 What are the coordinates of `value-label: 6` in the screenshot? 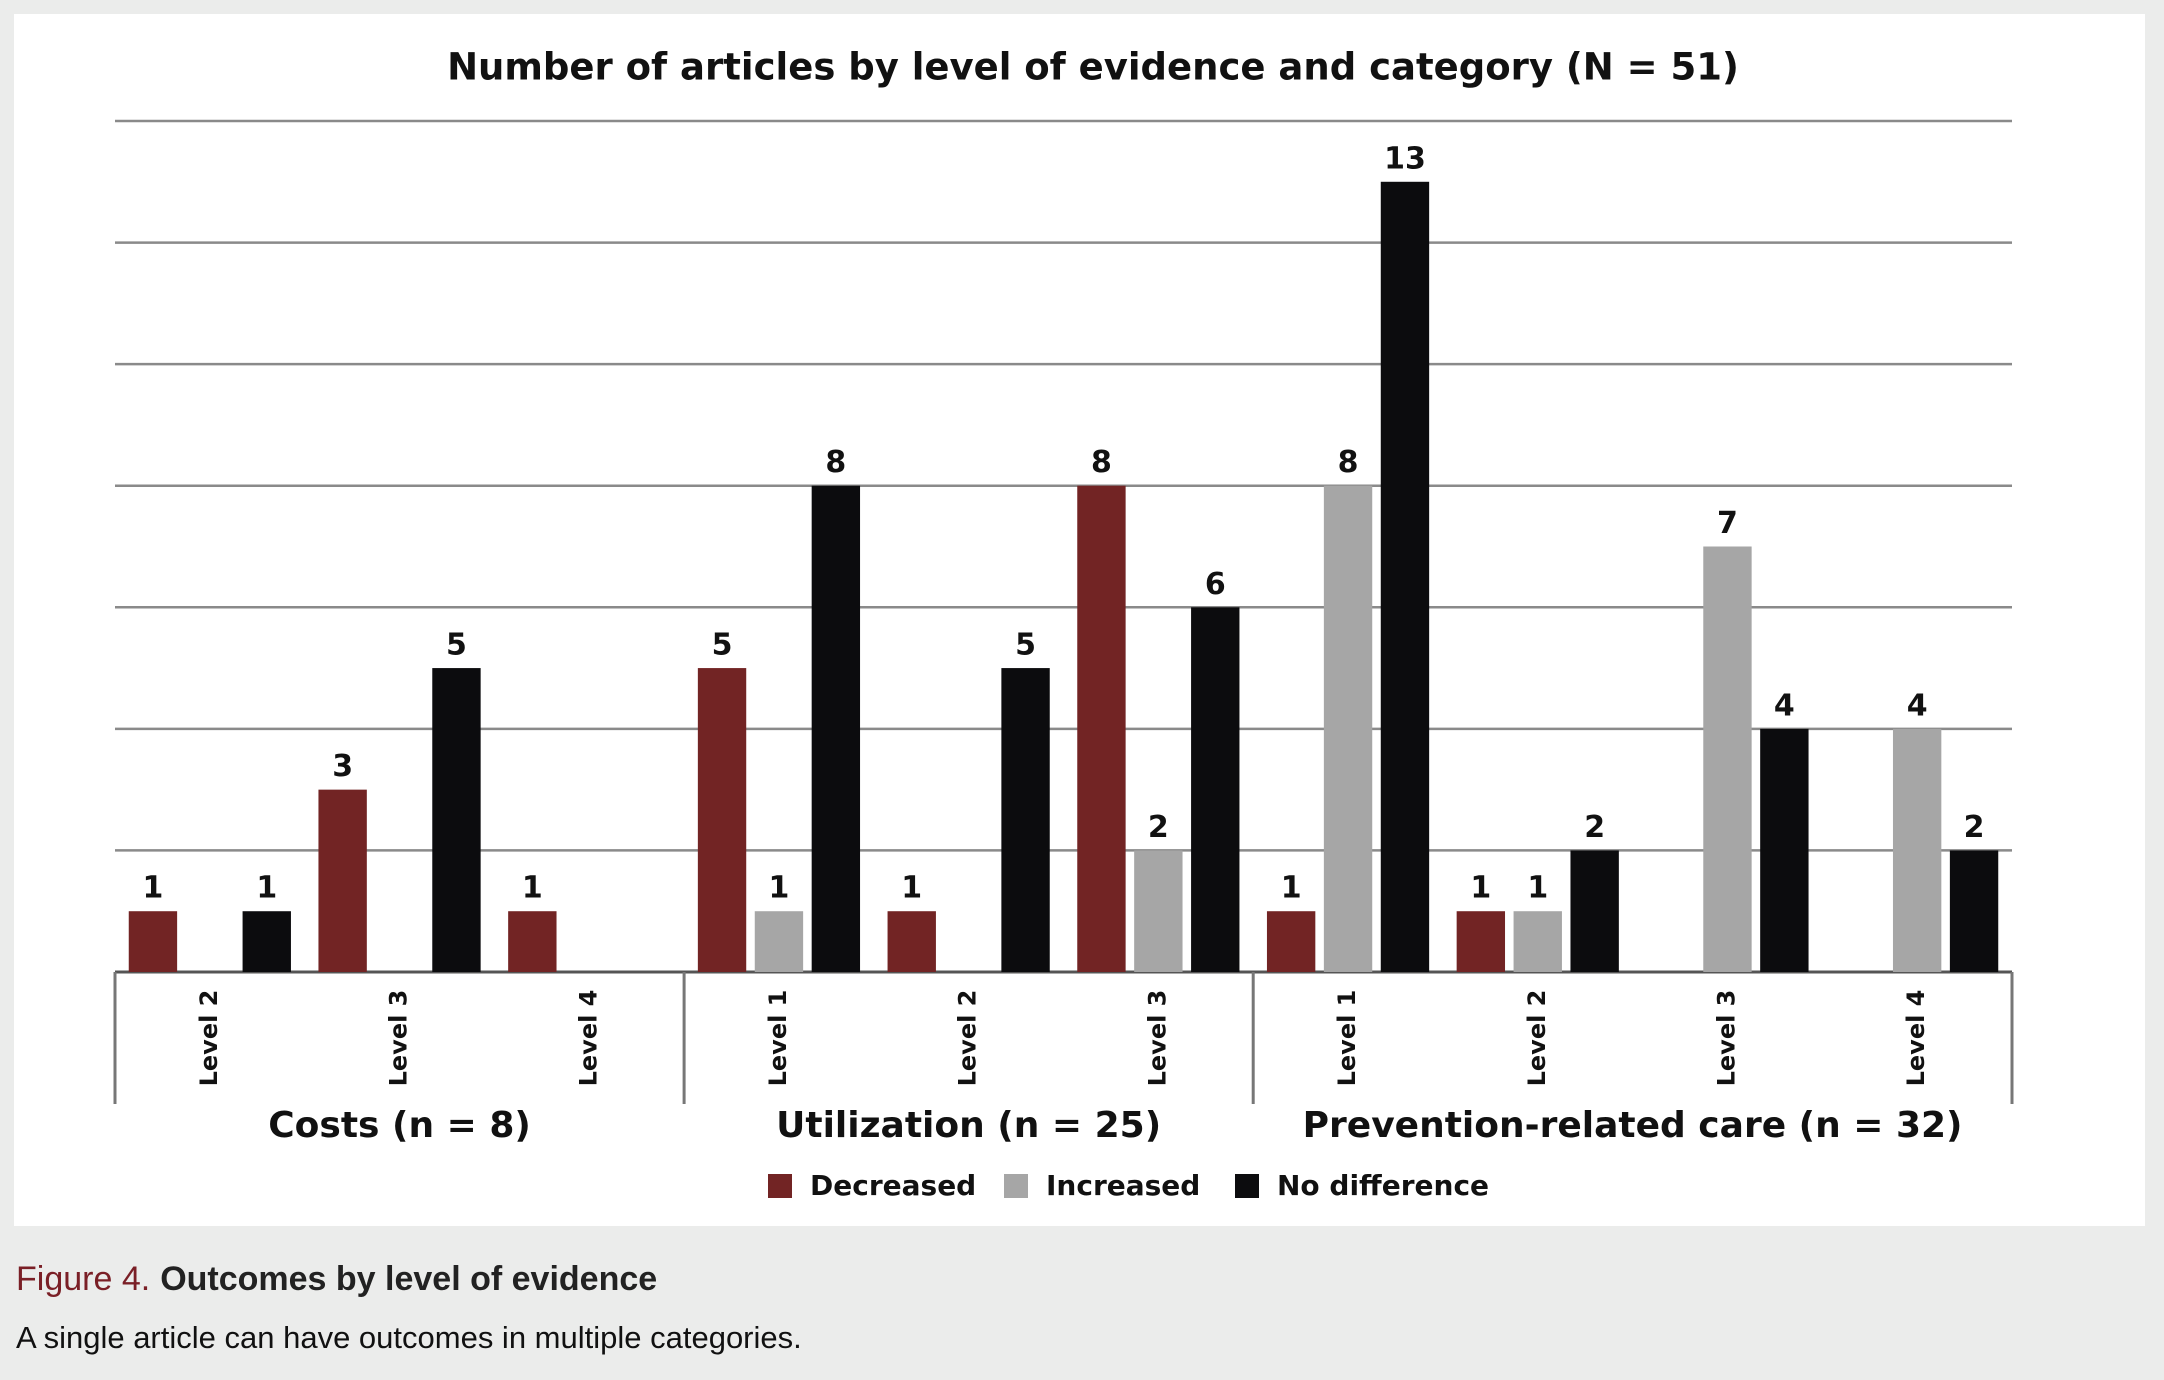 It's located at (1215, 584).